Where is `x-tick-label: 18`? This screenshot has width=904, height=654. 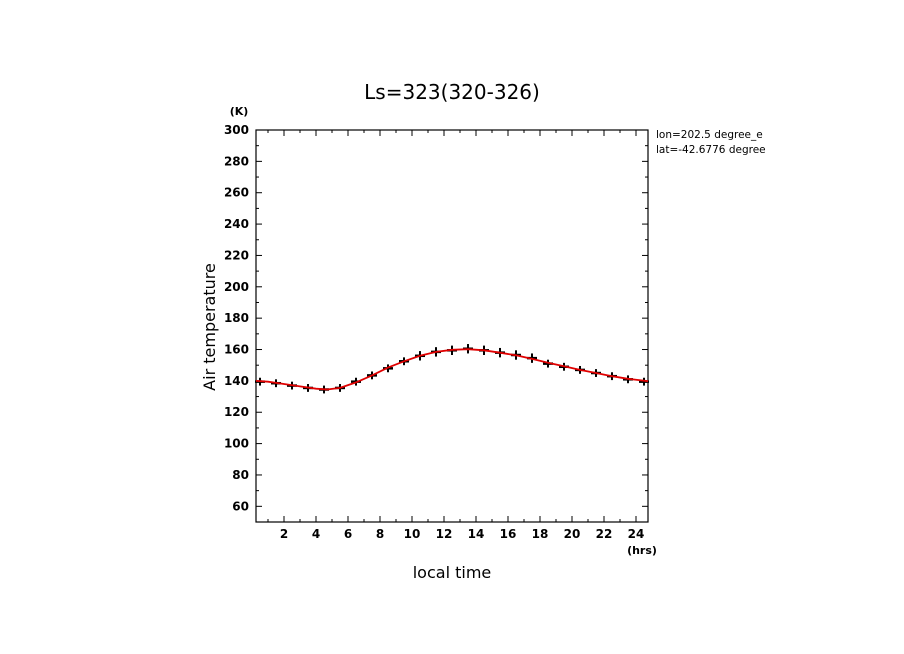
x-tick-label: 18 is located at coordinates (540, 534).